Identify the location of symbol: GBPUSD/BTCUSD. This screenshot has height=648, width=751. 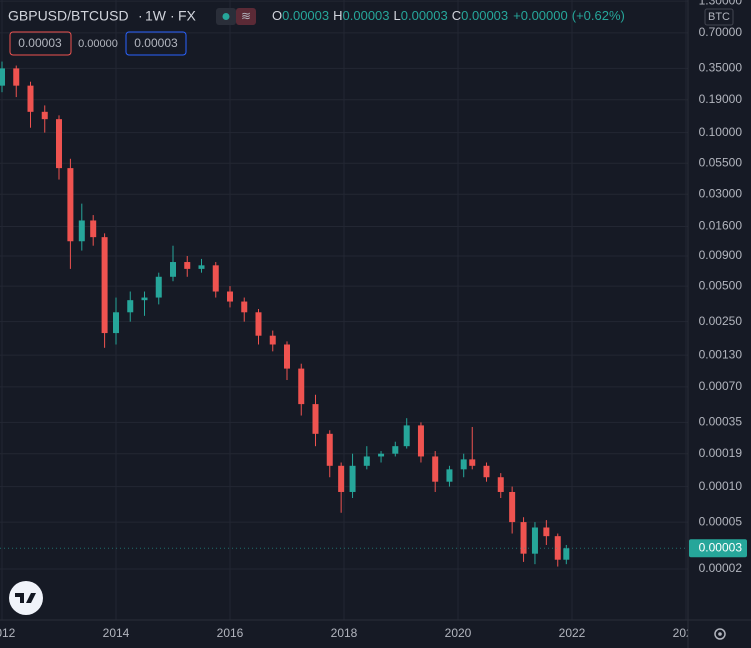
(68, 16).